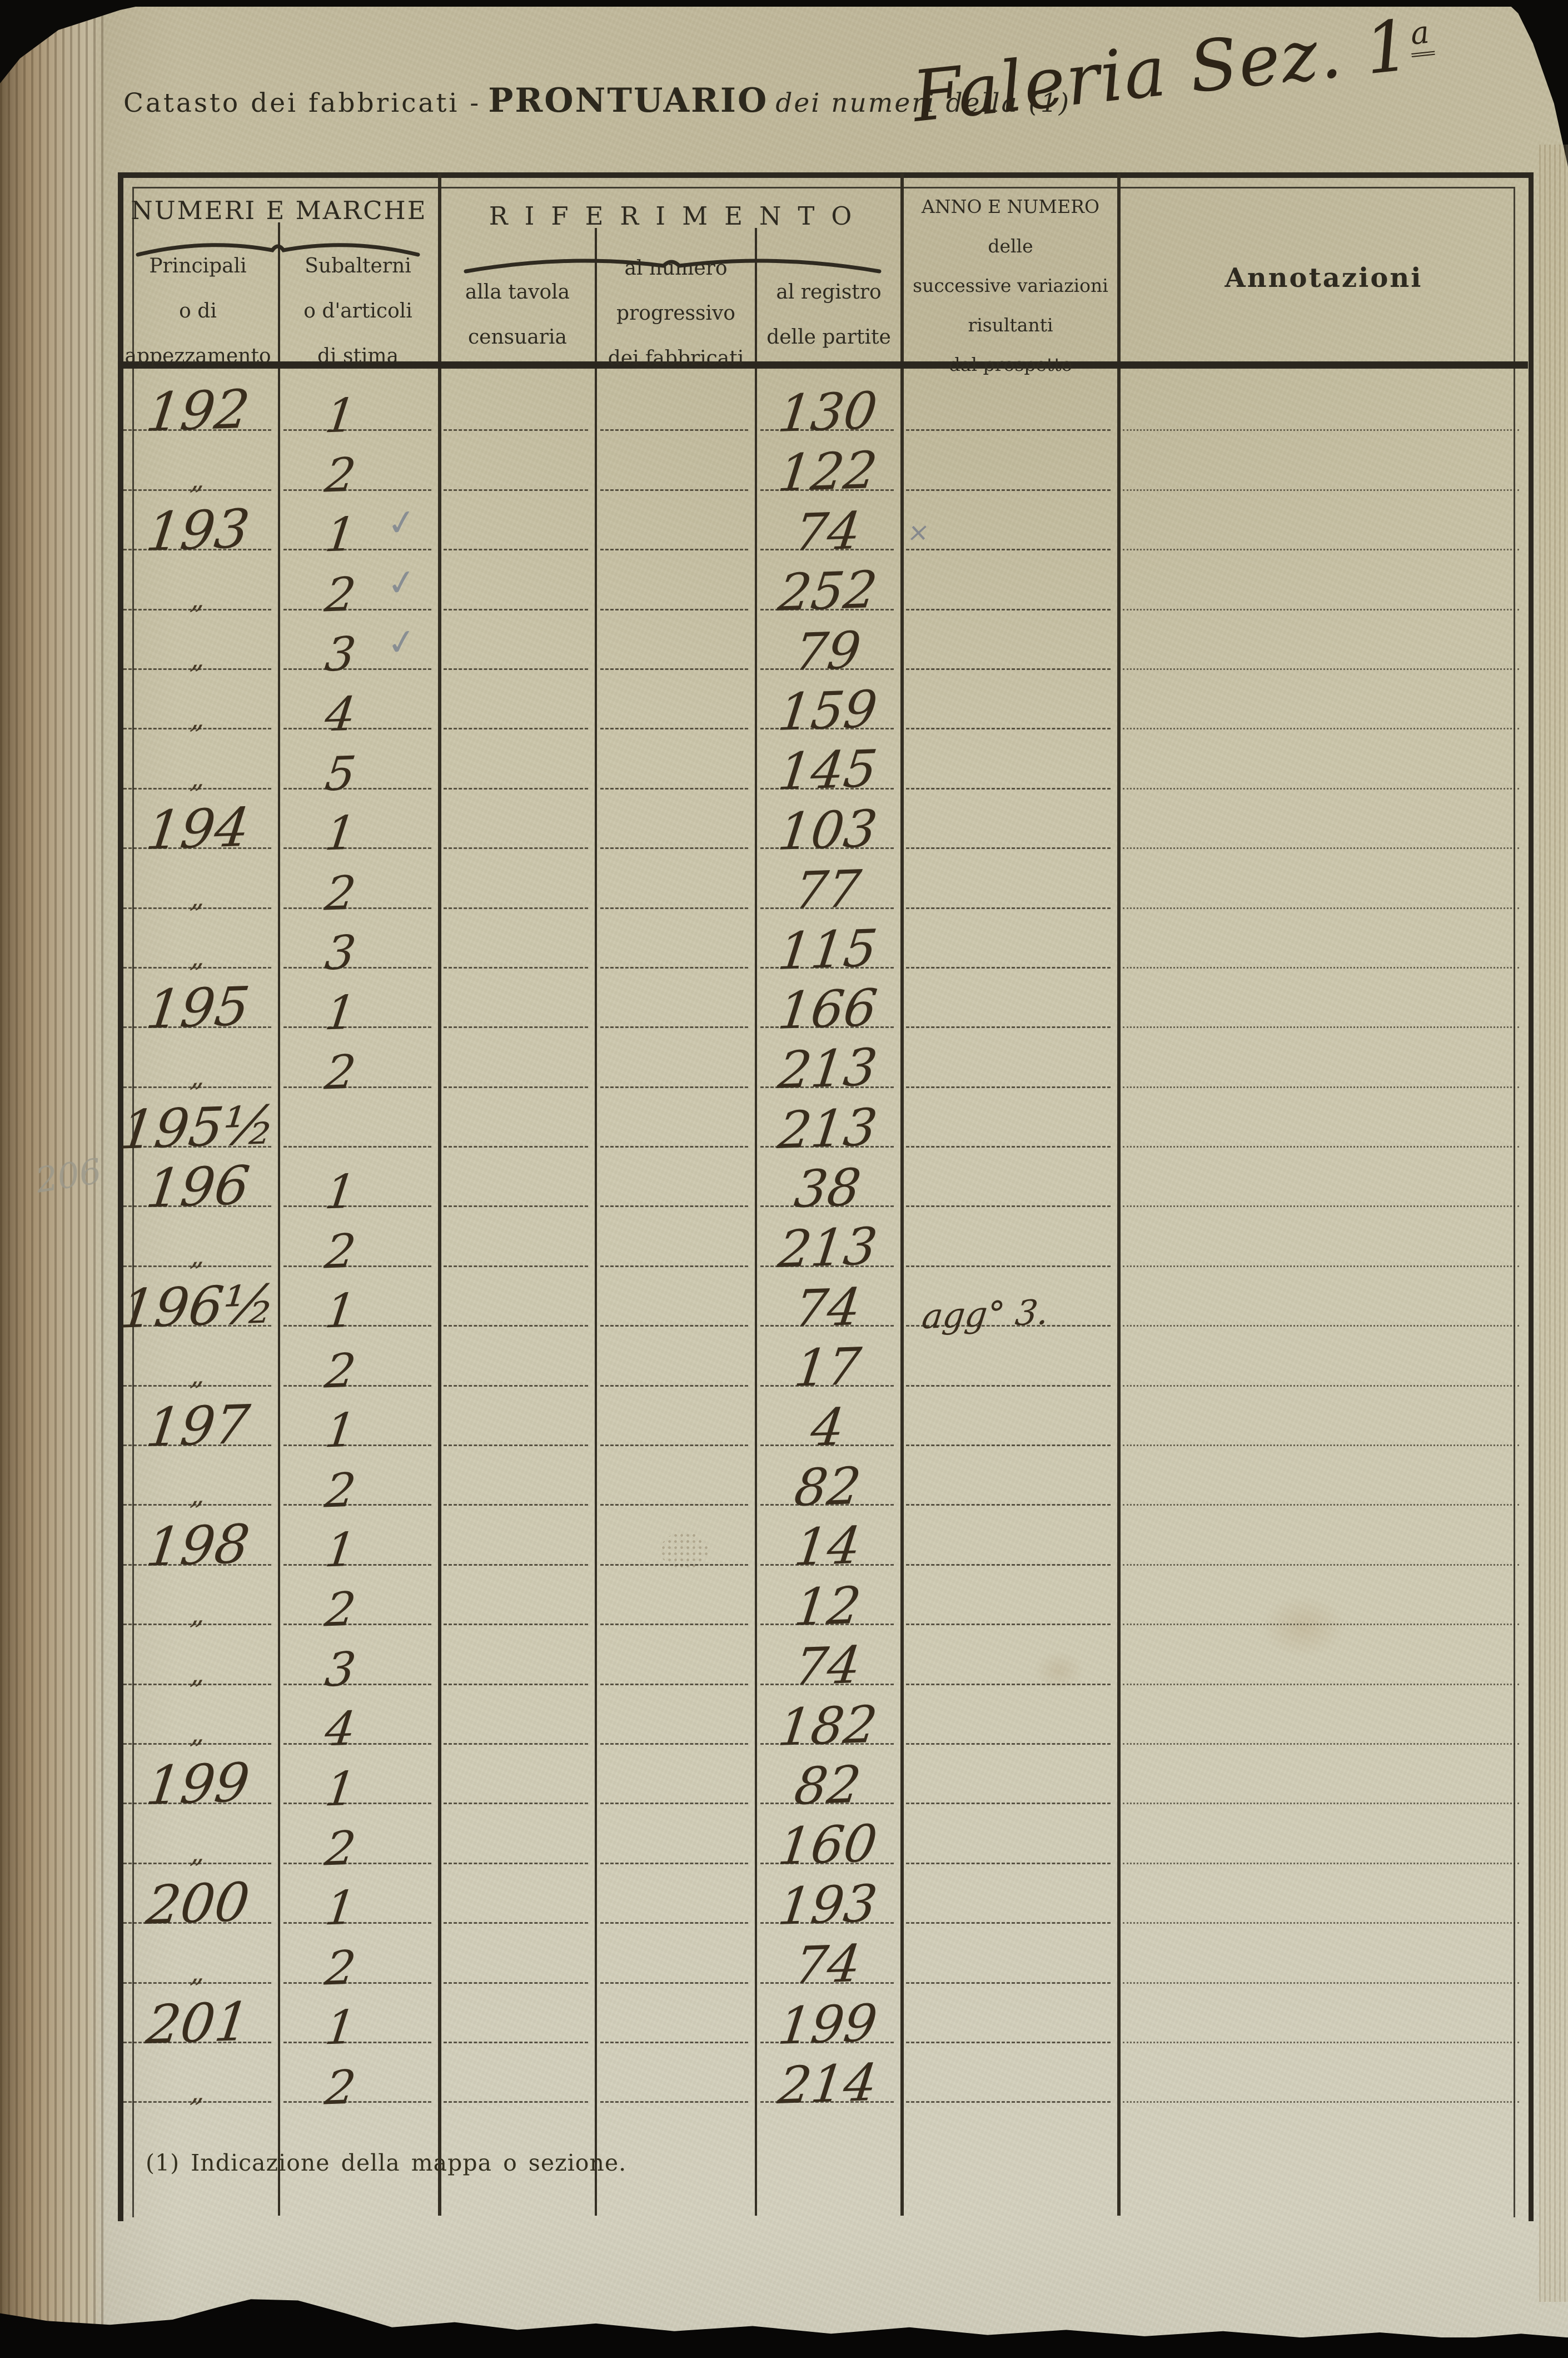  What do you see at coordinates (827, 1721) in the screenshot?
I see `cell-registro-partite: 182` at bounding box center [827, 1721].